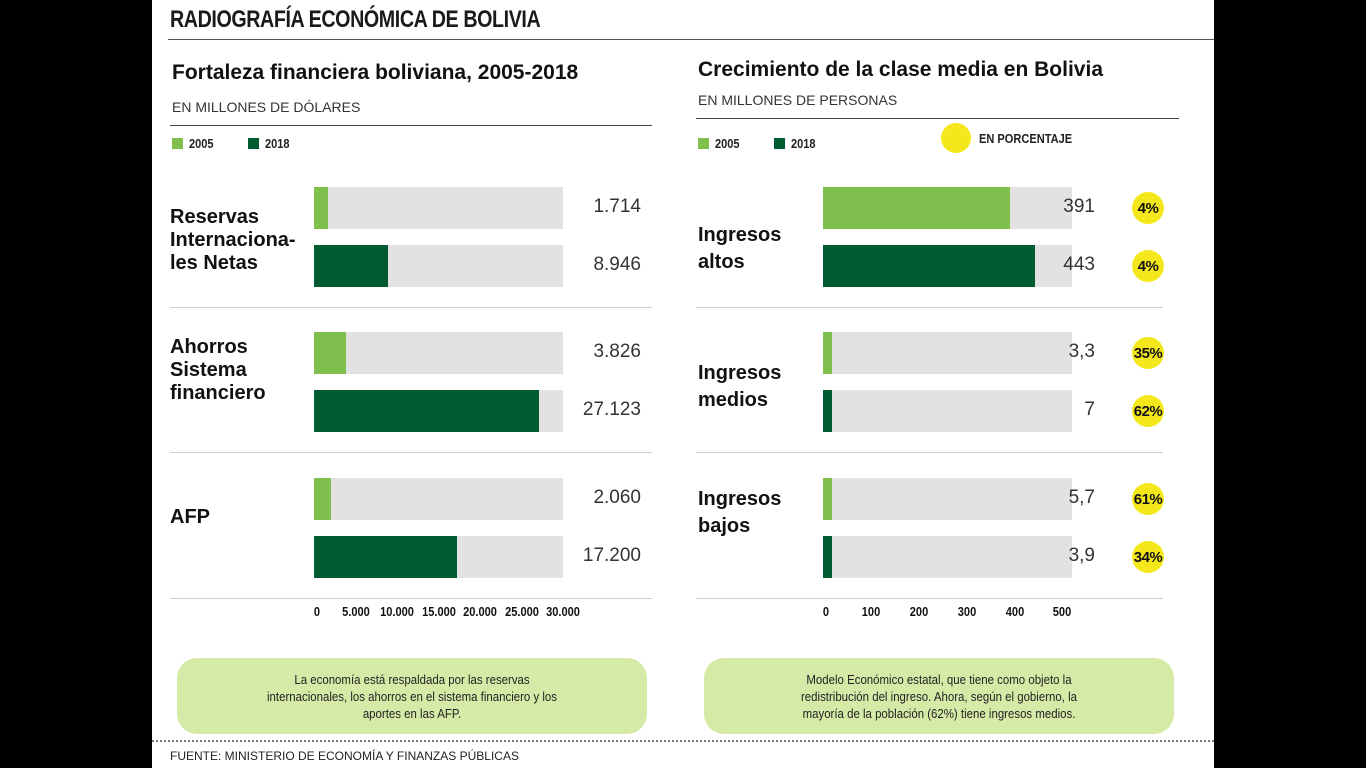 The width and height of the screenshot is (1366, 768). What do you see at coordinates (1081, 351) in the screenshot?
I see `value-label: 3,3` at bounding box center [1081, 351].